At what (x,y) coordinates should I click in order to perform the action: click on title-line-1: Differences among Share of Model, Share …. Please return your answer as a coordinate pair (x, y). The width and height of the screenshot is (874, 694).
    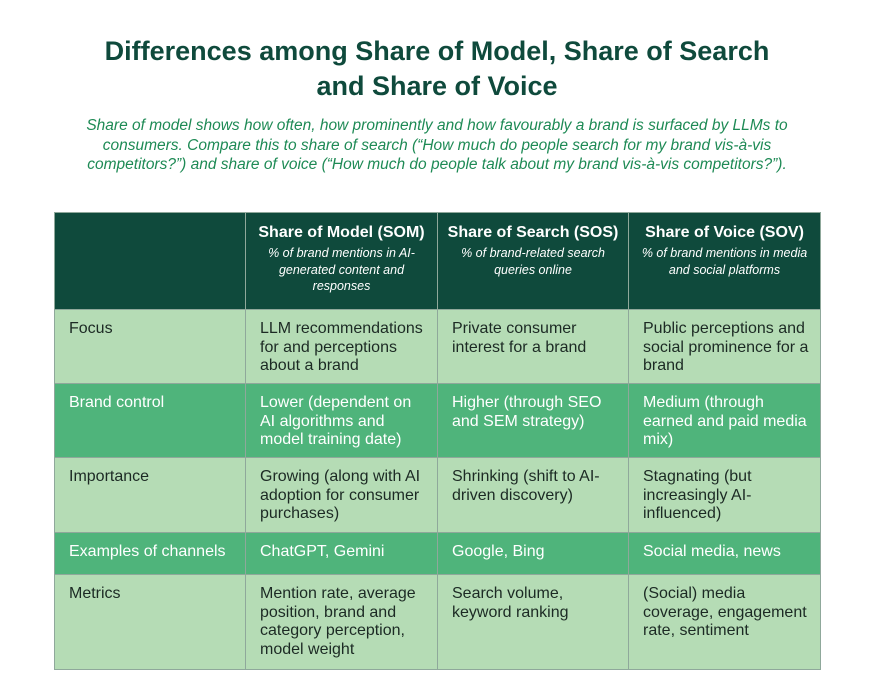
    Looking at the image, I should click on (437, 51).